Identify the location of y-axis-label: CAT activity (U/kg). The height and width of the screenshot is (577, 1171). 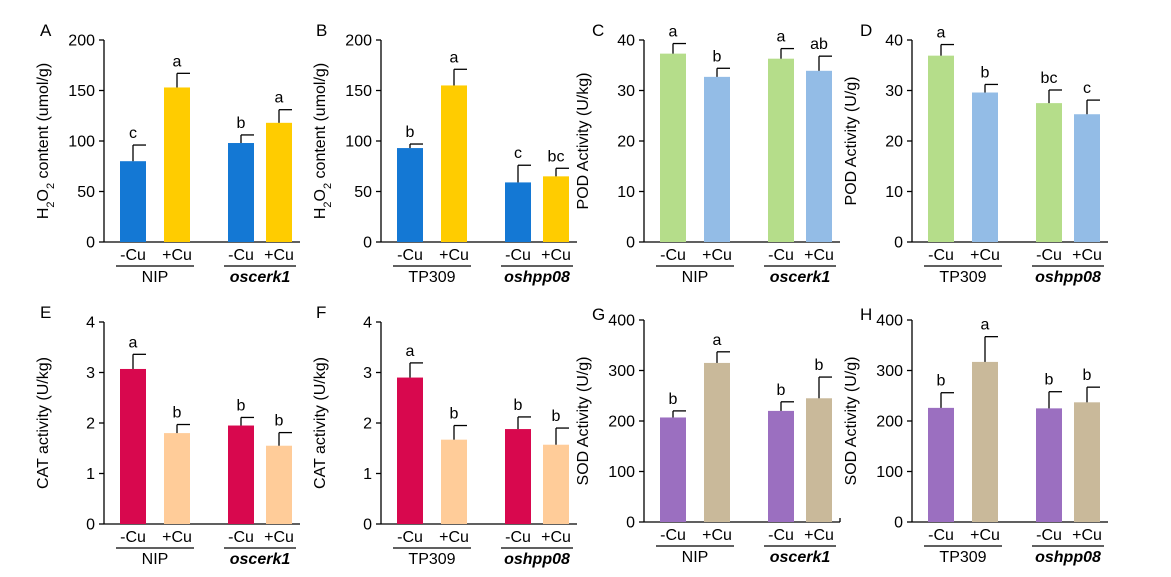
(320, 423).